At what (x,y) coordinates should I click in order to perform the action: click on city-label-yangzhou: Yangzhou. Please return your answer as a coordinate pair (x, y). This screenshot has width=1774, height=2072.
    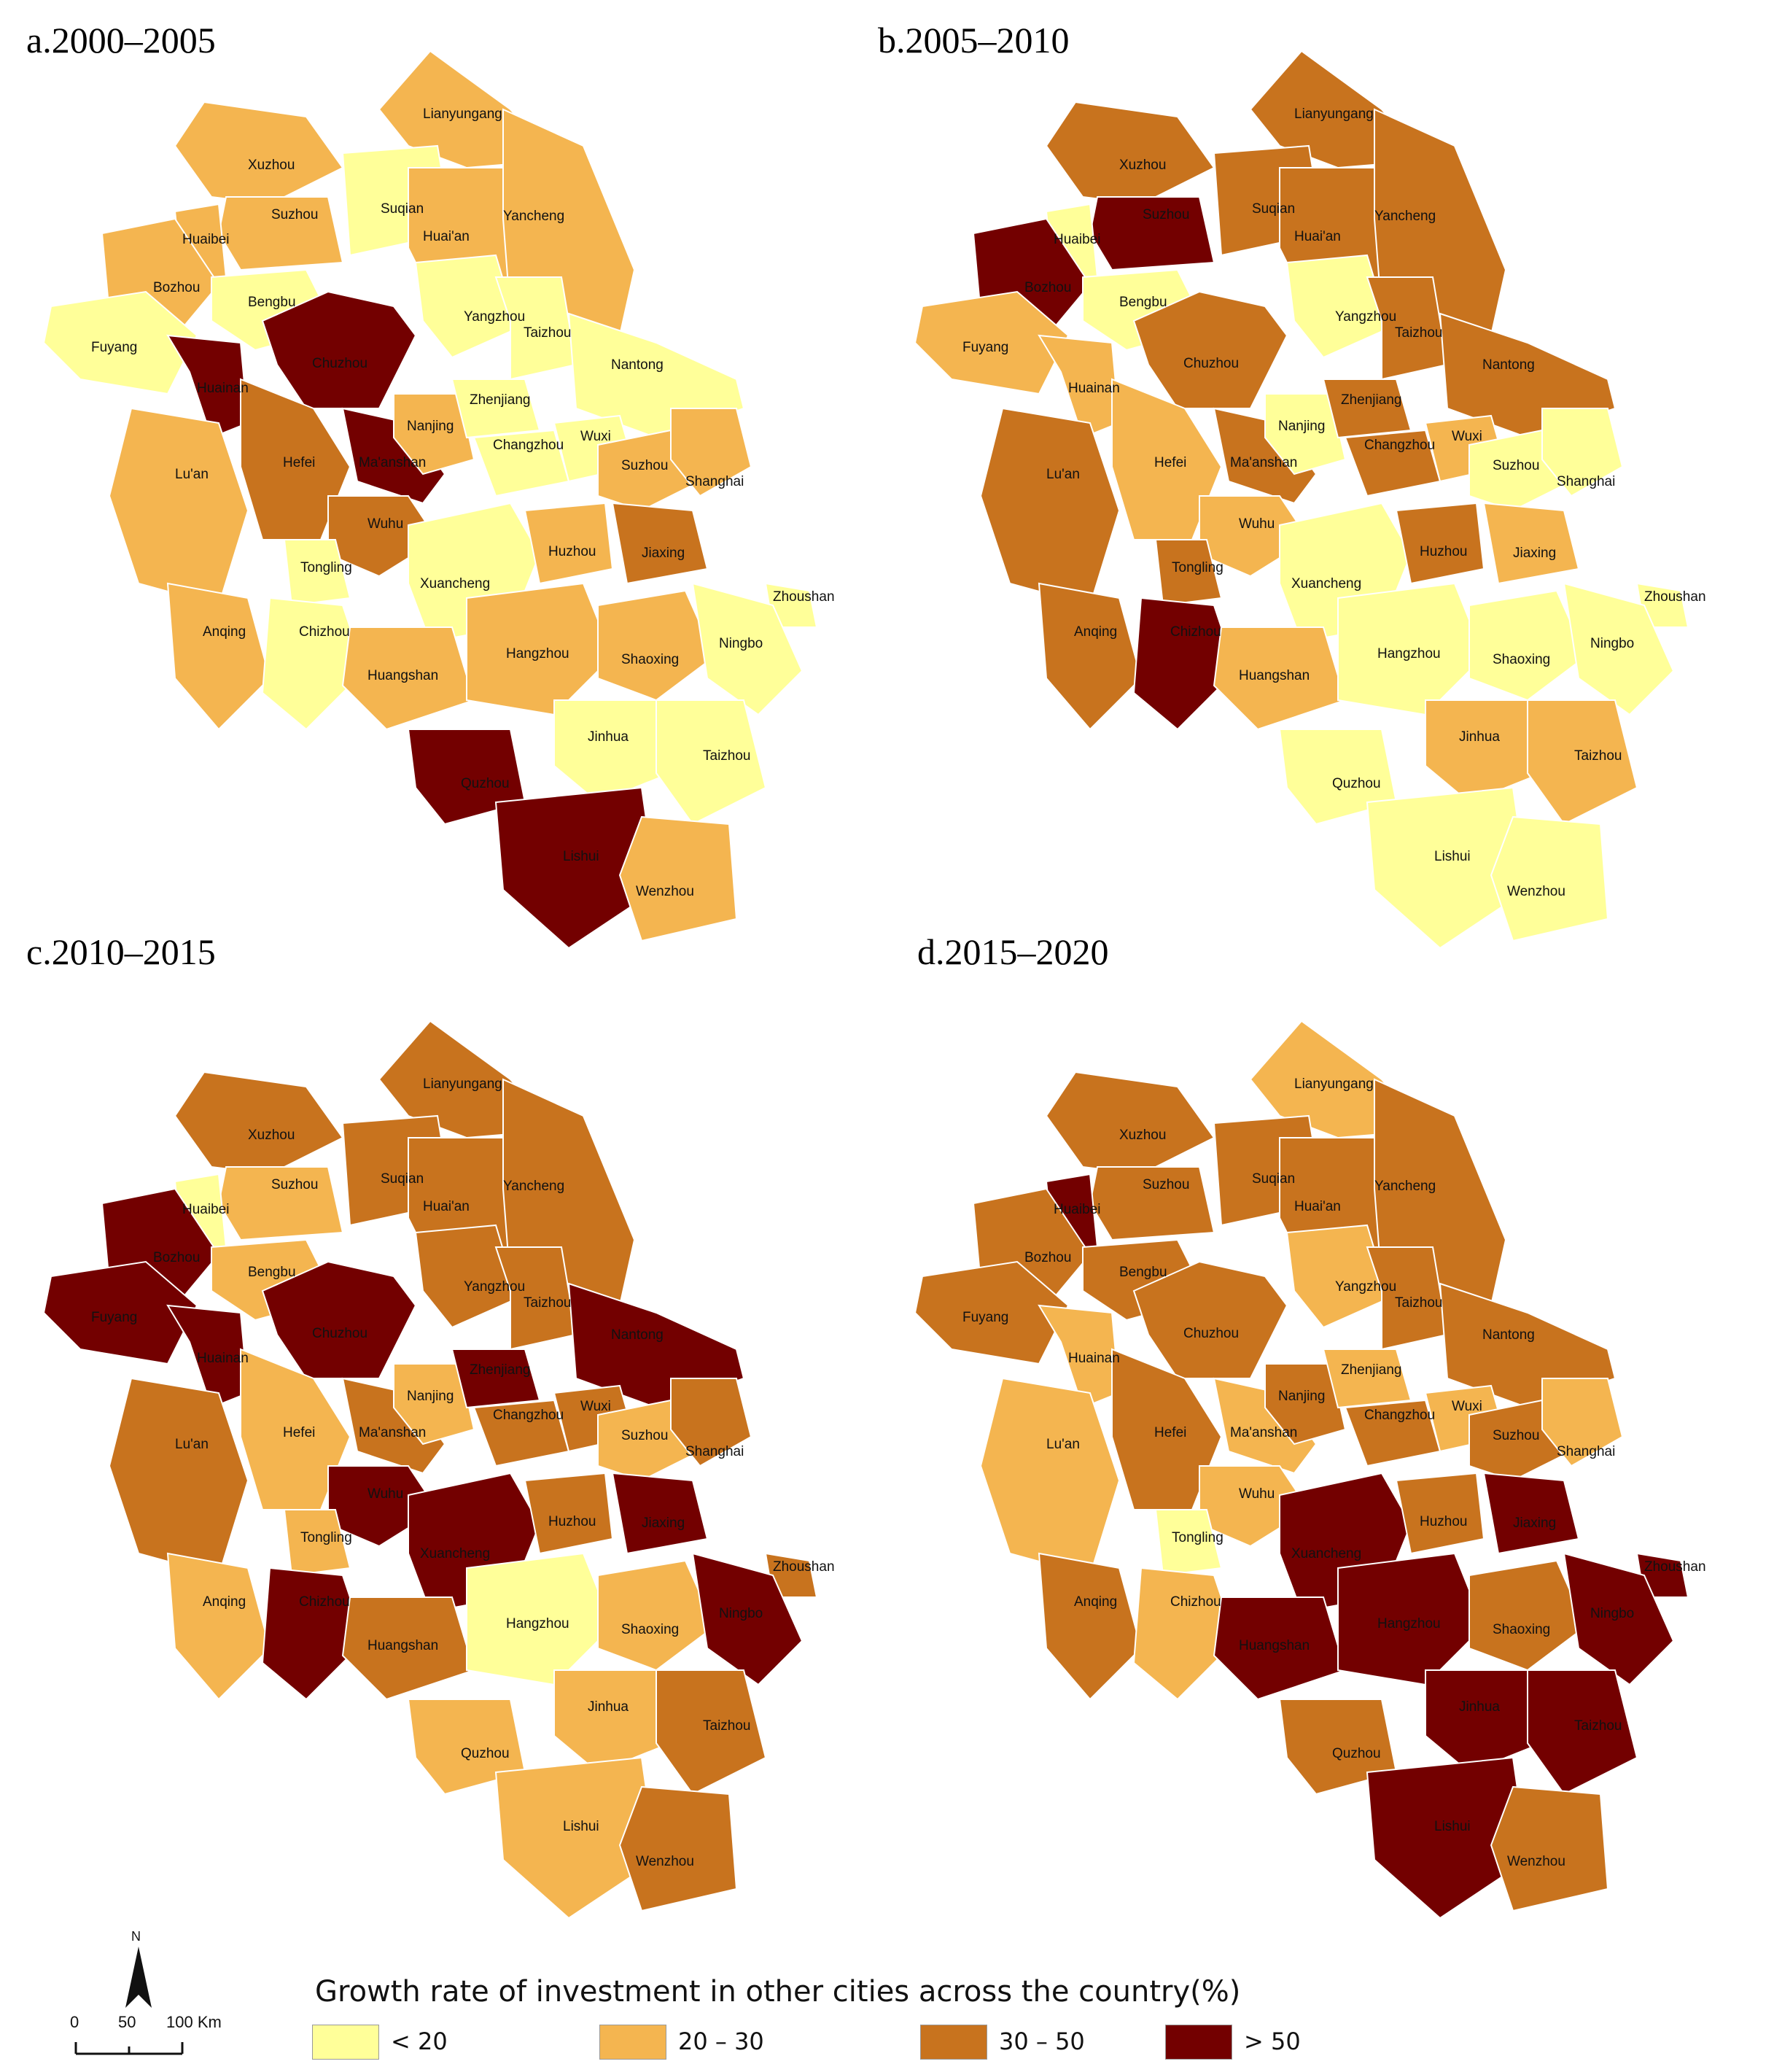
    Looking at the image, I should click on (494, 1287).